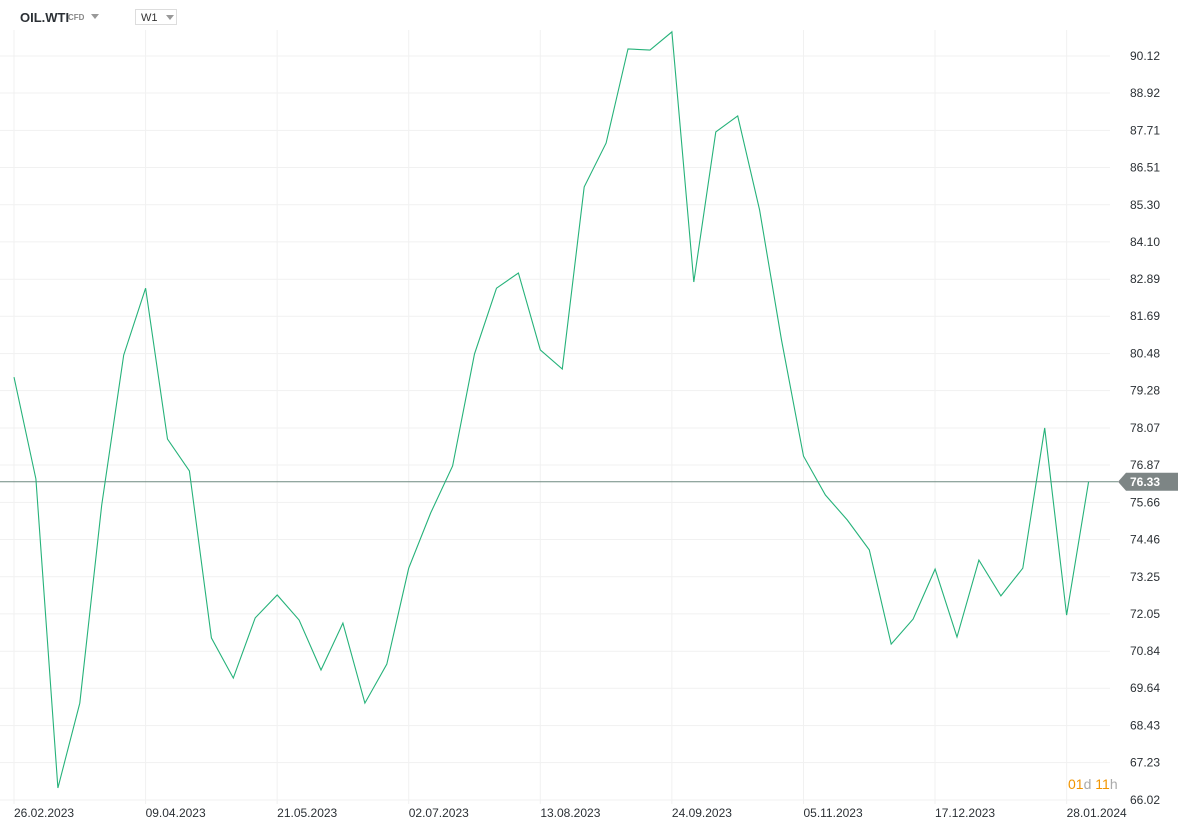  What do you see at coordinates (176, 813) in the screenshot?
I see `x-tick-label: 09.04.2023` at bounding box center [176, 813].